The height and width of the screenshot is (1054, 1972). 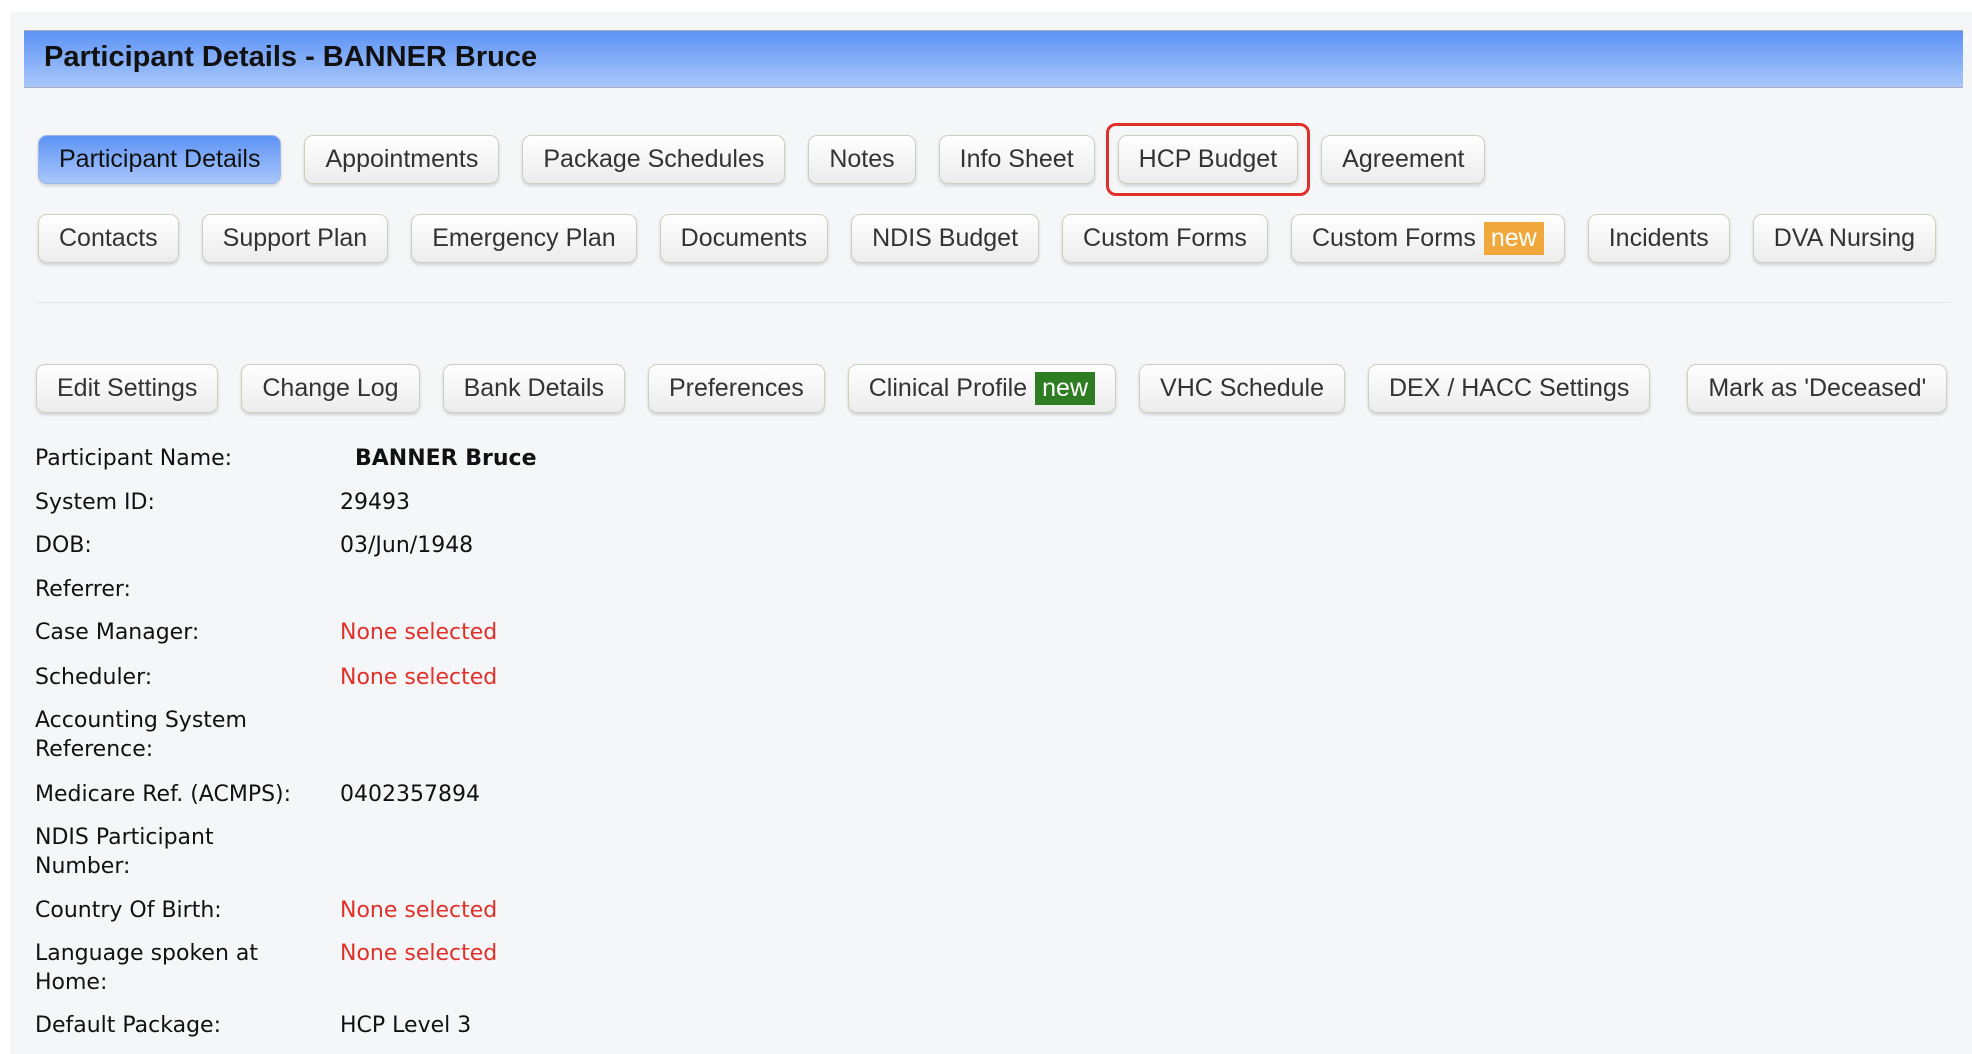 I want to click on scheduler-value: None selected, so click(x=419, y=677).